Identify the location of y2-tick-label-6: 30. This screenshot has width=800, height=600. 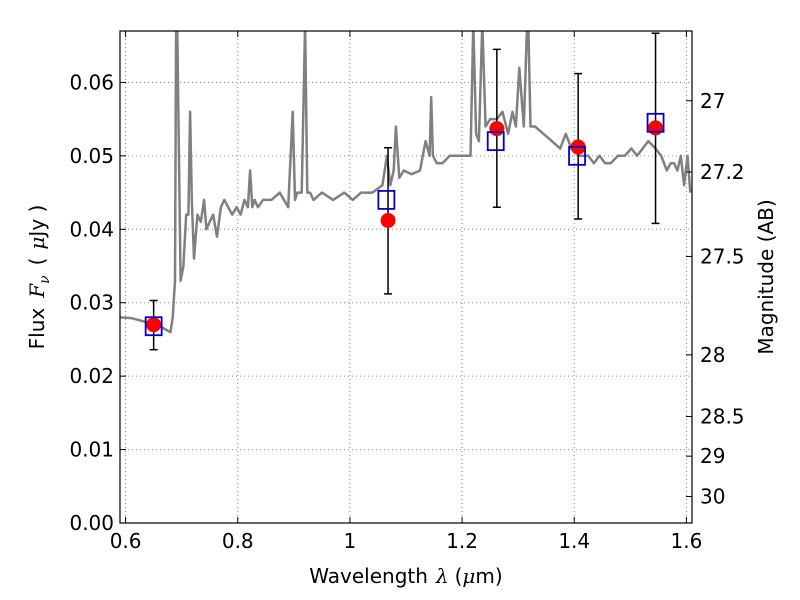
(712, 497).